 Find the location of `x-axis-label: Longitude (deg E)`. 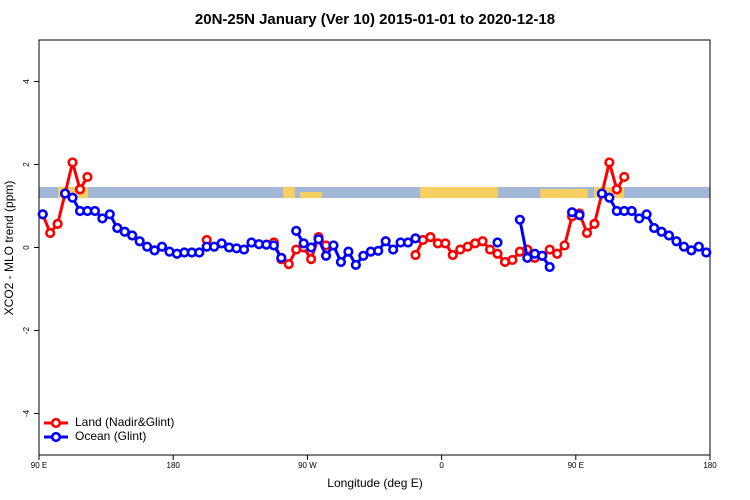

x-axis-label: Longitude (deg E) is located at coordinates (374, 483).